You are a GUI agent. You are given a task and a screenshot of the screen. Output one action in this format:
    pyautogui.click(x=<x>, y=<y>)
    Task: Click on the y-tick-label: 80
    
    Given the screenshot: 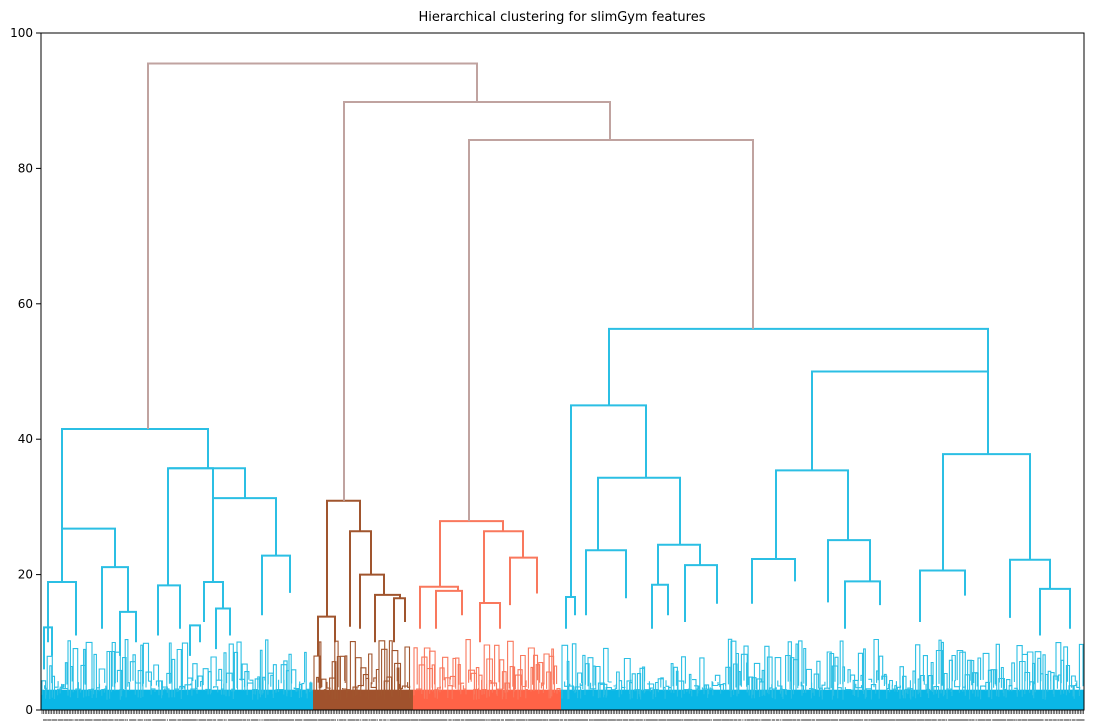 What is the action you would take?
    pyautogui.click(x=25, y=168)
    